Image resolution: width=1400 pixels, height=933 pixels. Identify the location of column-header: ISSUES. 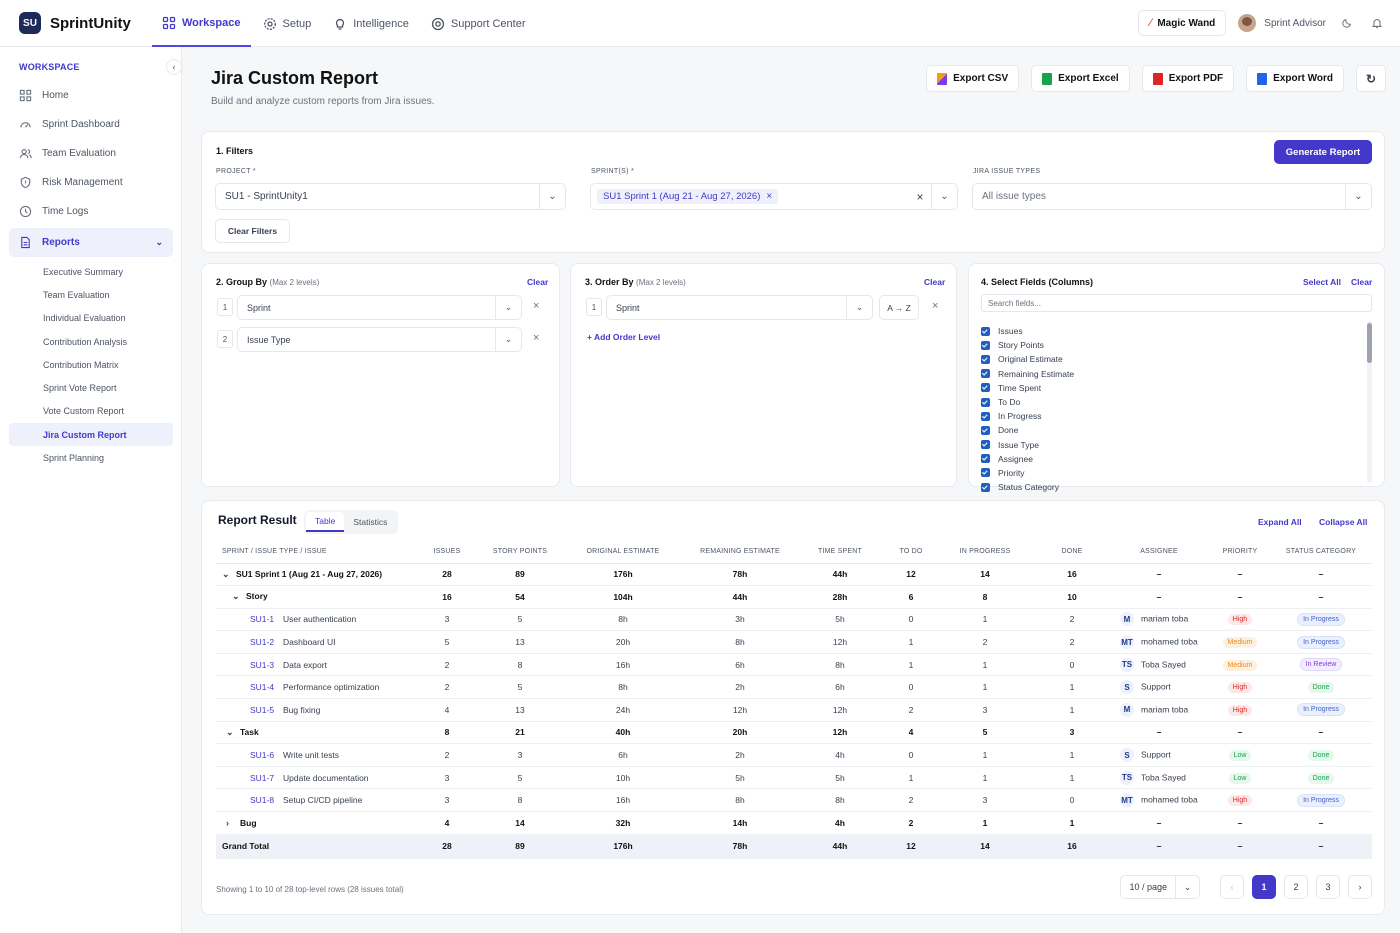
(447, 552).